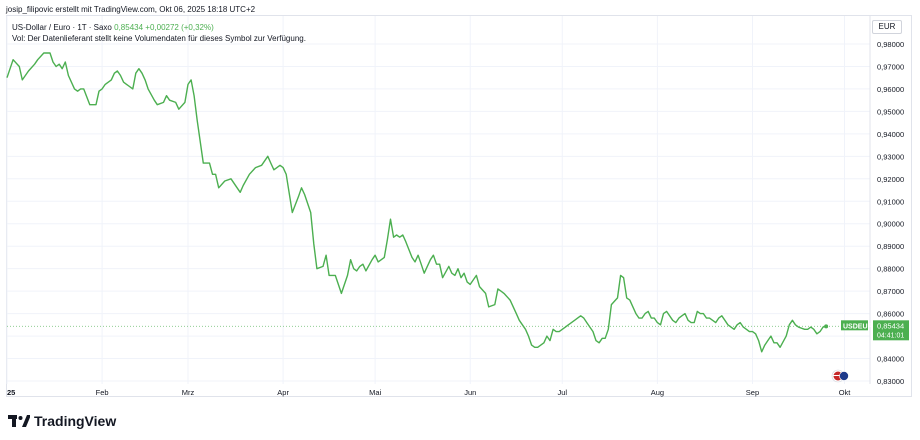 The height and width of the screenshot is (440, 920). What do you see at coordinates (890, 291) in the screenshot?
I see `y-tick-label: 0,87000` at bounding box center [890, 291].